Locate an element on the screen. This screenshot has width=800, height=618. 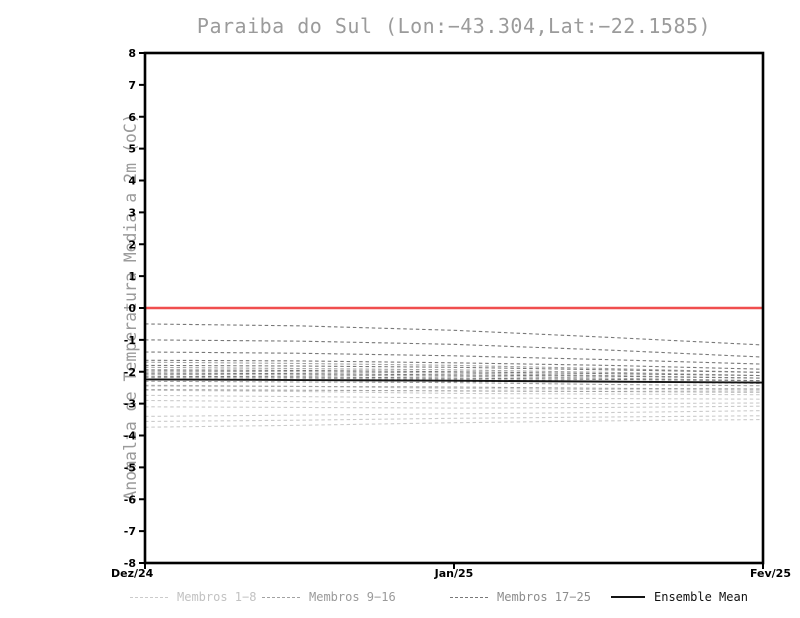
y-tick-label: -4 is located at coordinates (130, 436).